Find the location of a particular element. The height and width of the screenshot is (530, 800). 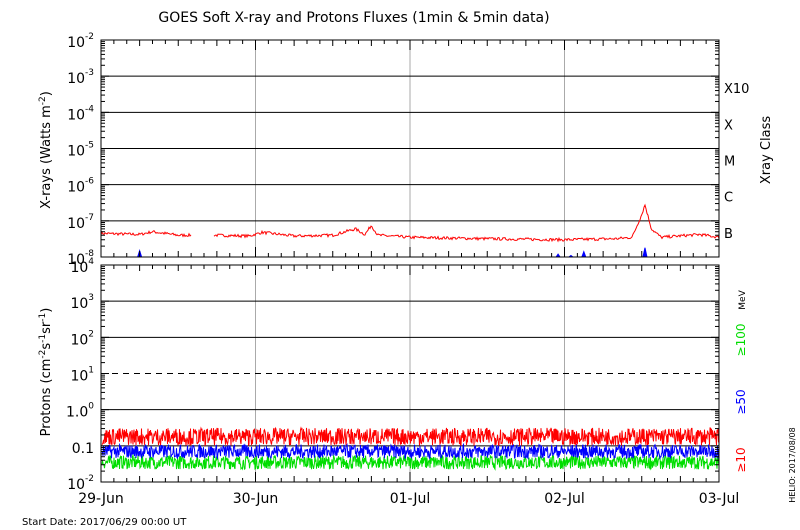

proton-y-tick-label: 0.1 is located at coordinates (83, 449).